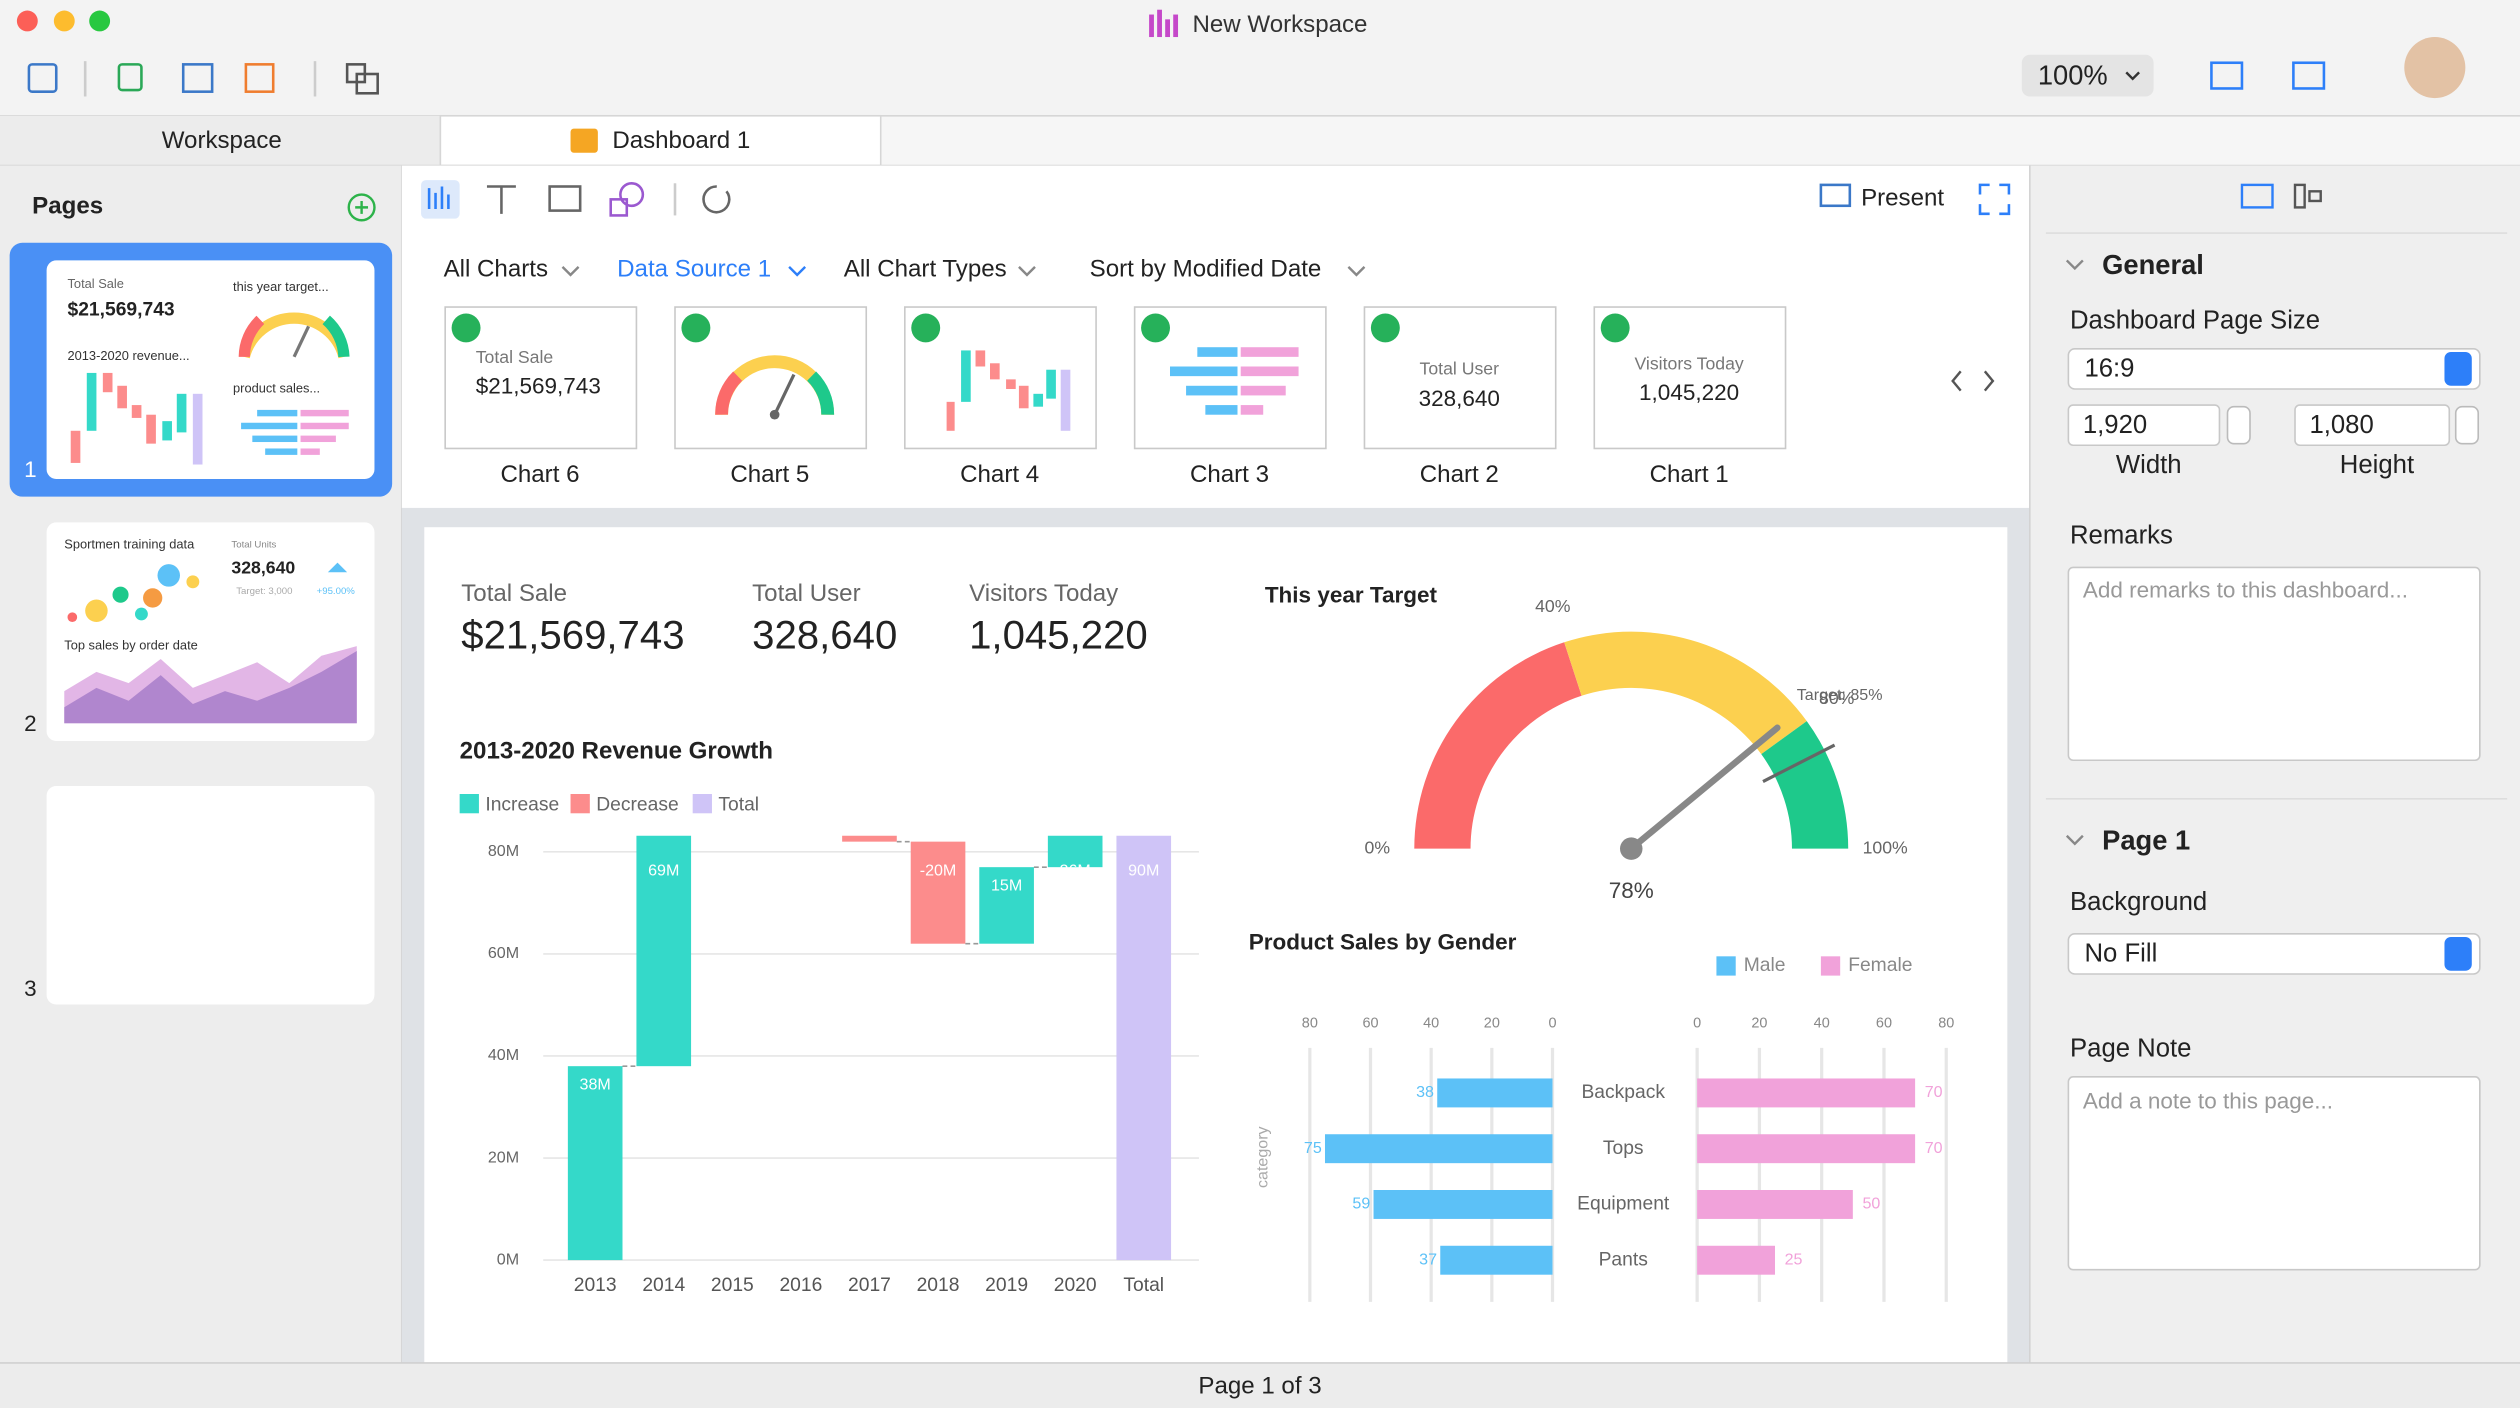 The height and width of the screenshot is (1408, 2520). I want to click on card-value: 1,045,220, so click(1689, 392).